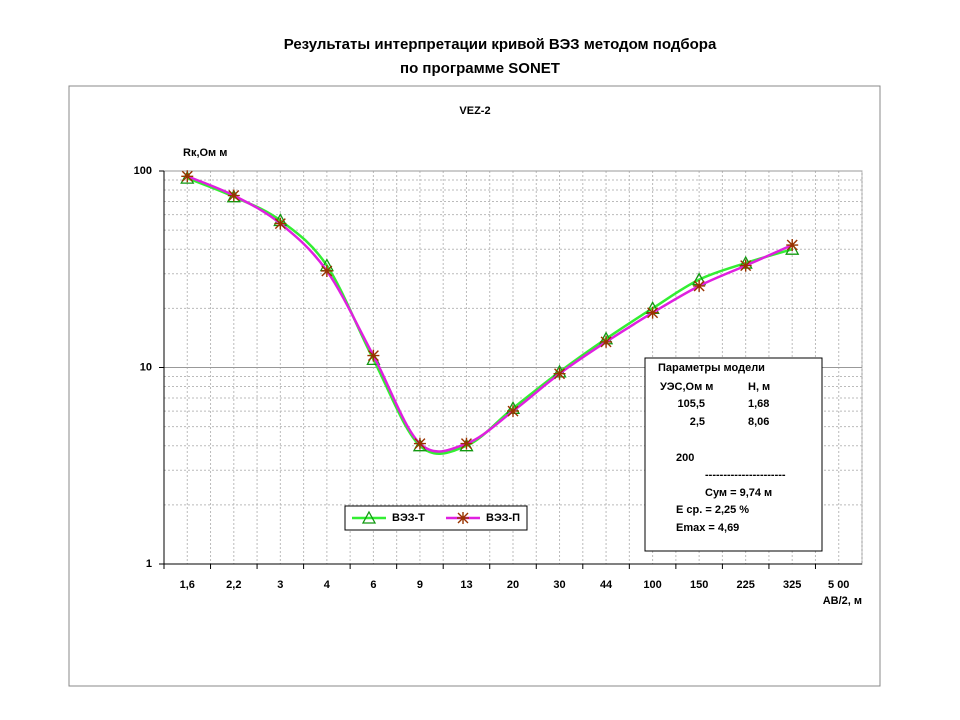 This screenshot has width=960, height=720. I want to click on x-tick-label: 2,2, so click(233, 585).